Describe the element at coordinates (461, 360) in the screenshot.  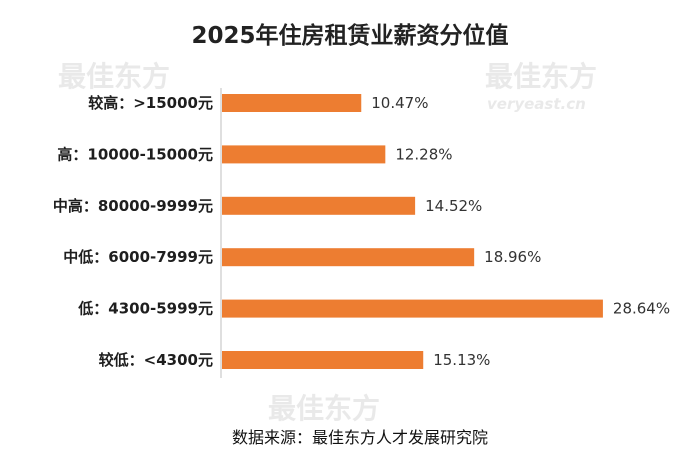
I see `value-label: 15.13%` at that location.